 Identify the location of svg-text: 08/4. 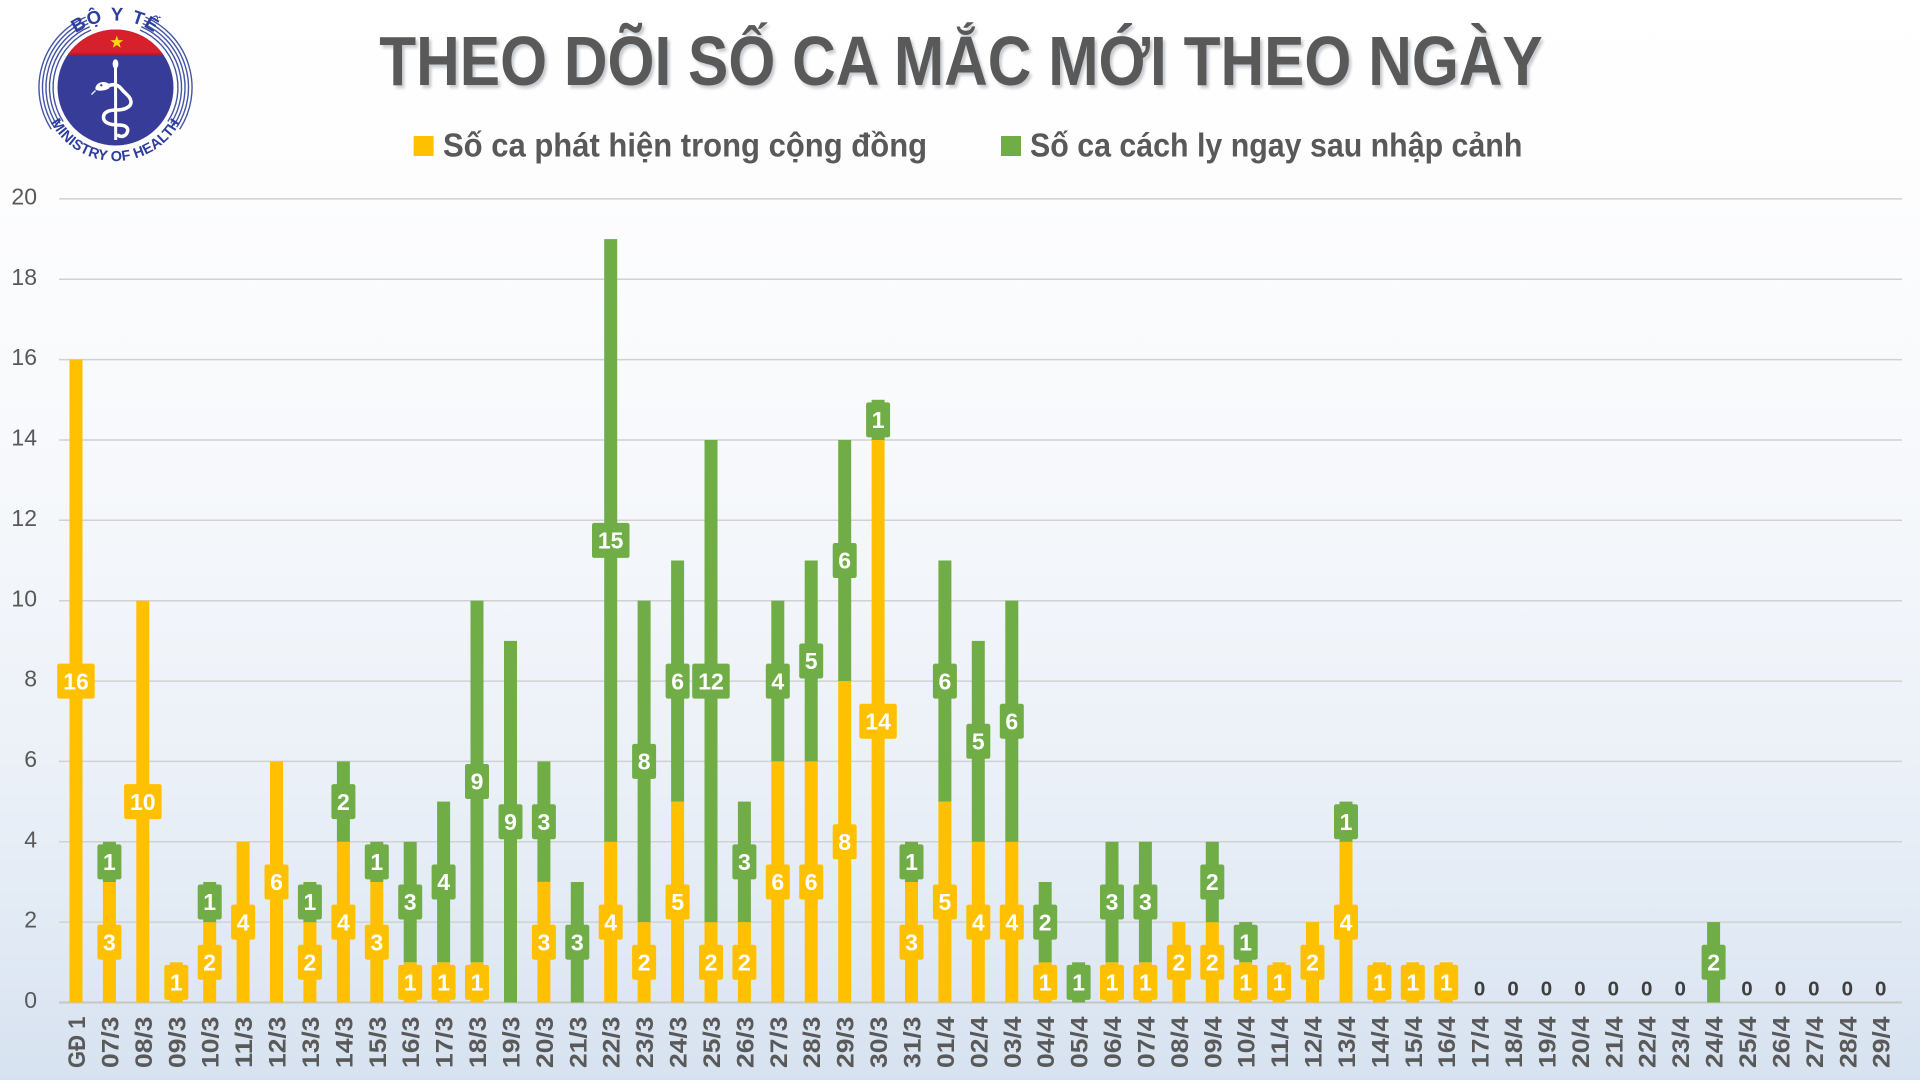
(1180, 1042).